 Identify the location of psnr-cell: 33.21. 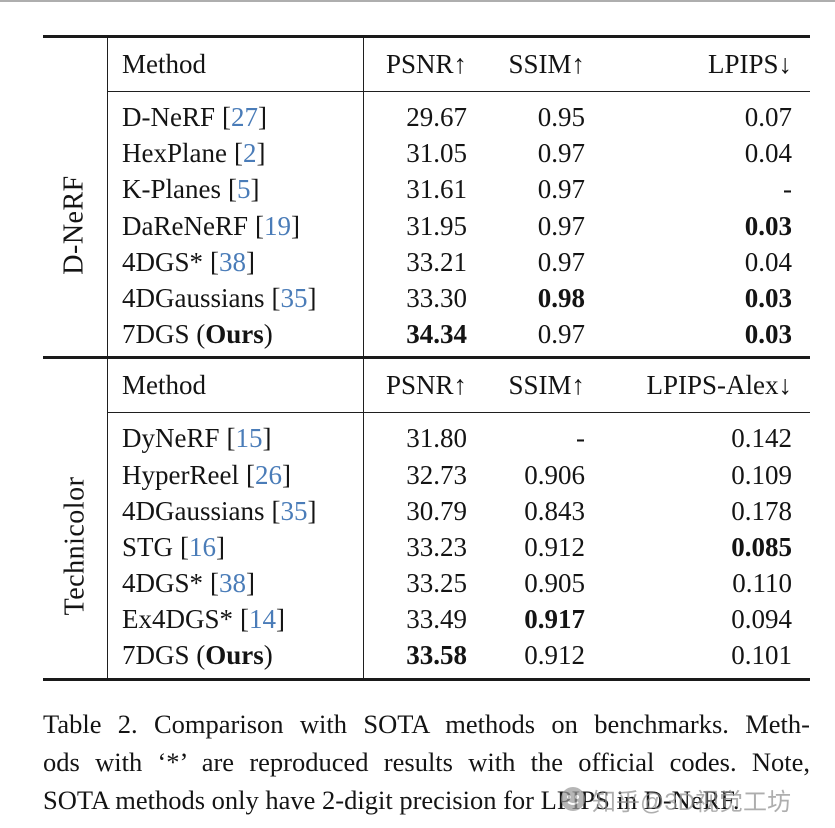
(436, 261).